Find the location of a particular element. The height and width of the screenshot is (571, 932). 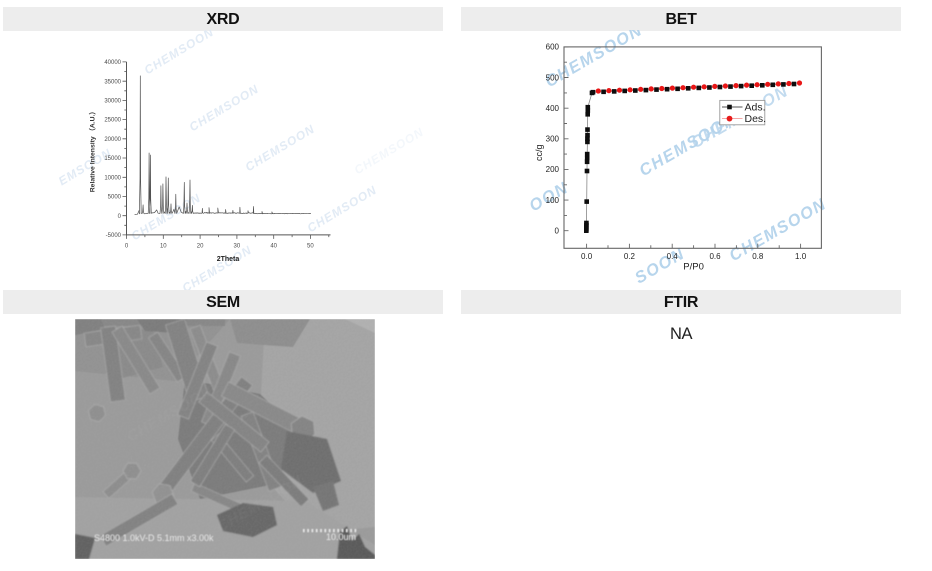

svg-text: 0.6 is located at coordinates (715, 256).